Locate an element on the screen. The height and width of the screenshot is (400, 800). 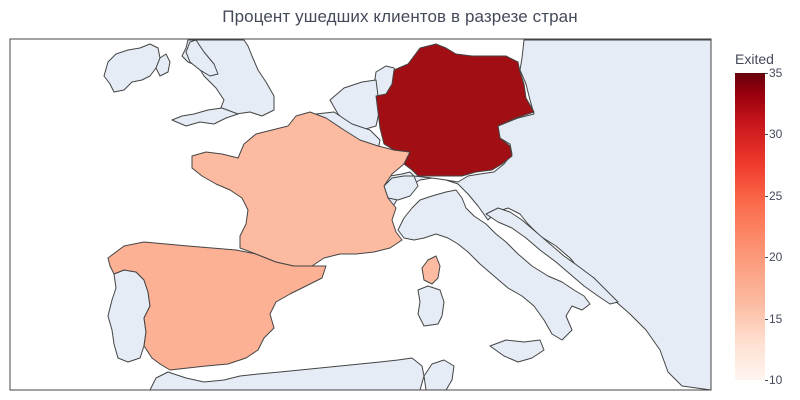
country-ireland is located at coordinates (132, 68).